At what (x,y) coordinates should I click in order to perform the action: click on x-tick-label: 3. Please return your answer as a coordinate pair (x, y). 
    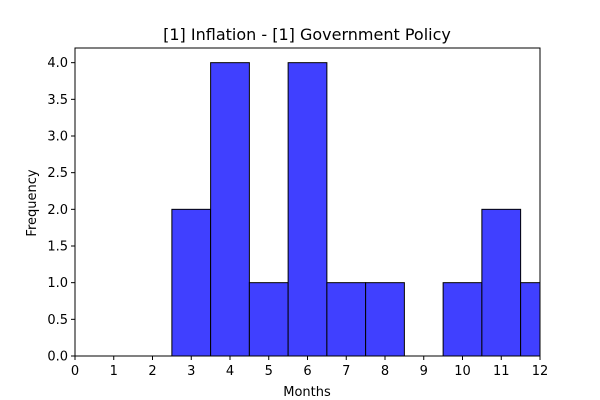
    Looking at the image, I should click on (191, 371).